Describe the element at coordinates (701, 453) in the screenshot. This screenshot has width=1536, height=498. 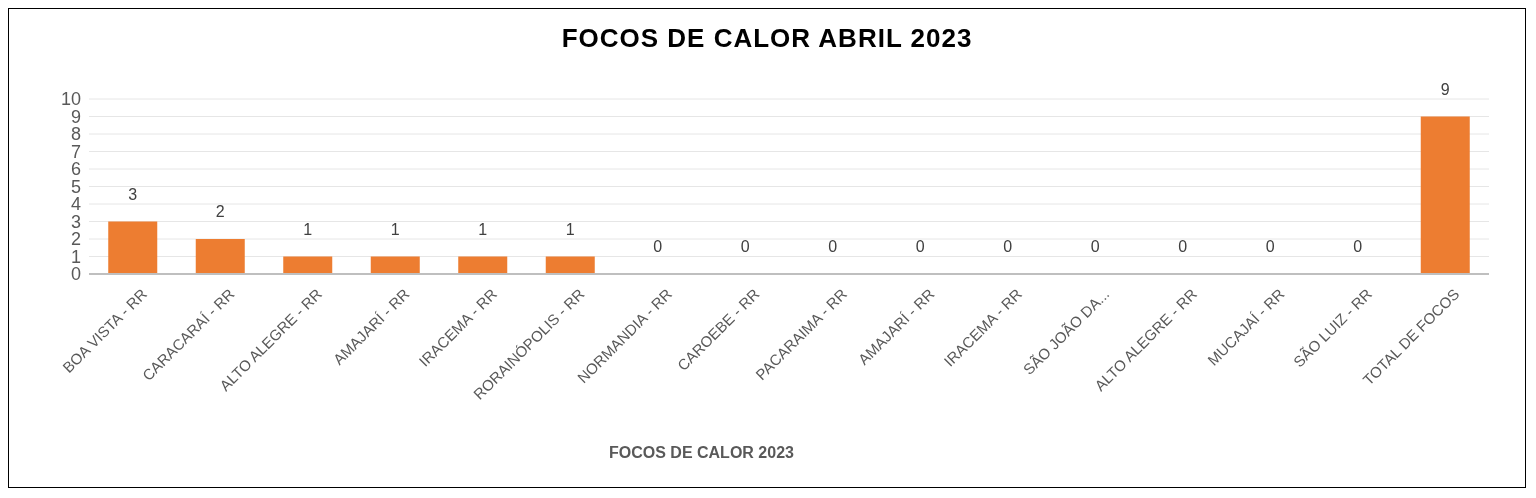
I see `x-axis-title: FOCOS DE CALOR 2023` at that location.